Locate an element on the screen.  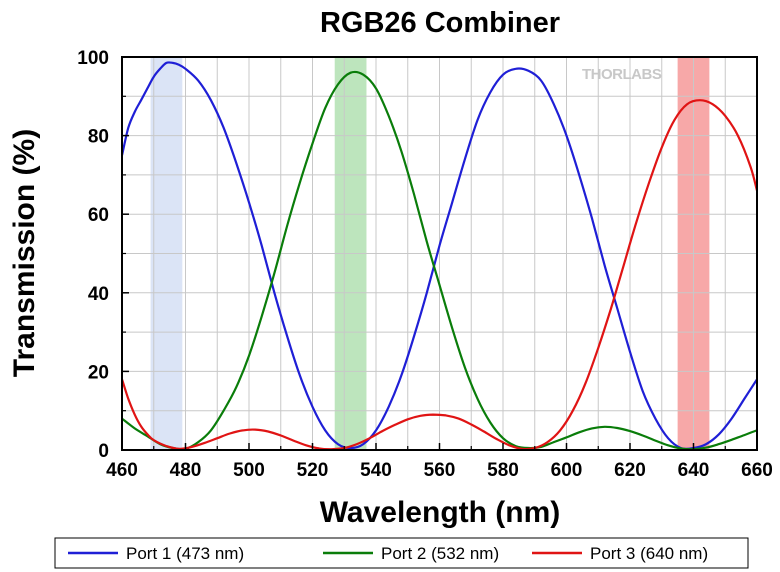
x-axis-label: Wavelength (nm) is located at coordinates (440, 512).